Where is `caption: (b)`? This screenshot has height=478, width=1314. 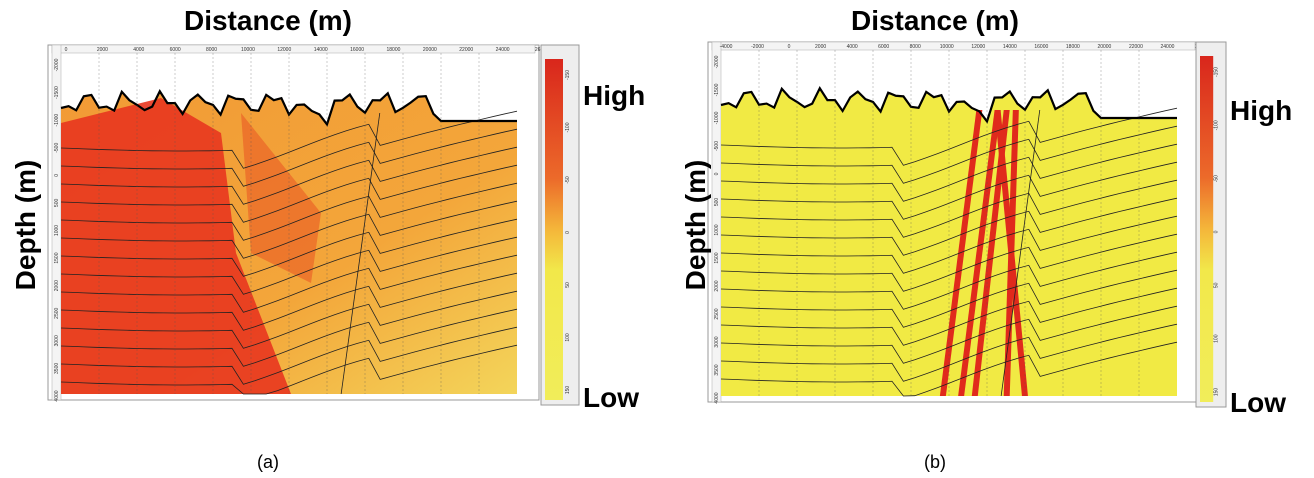 caption: (b) is located at coordinates (935, 462).